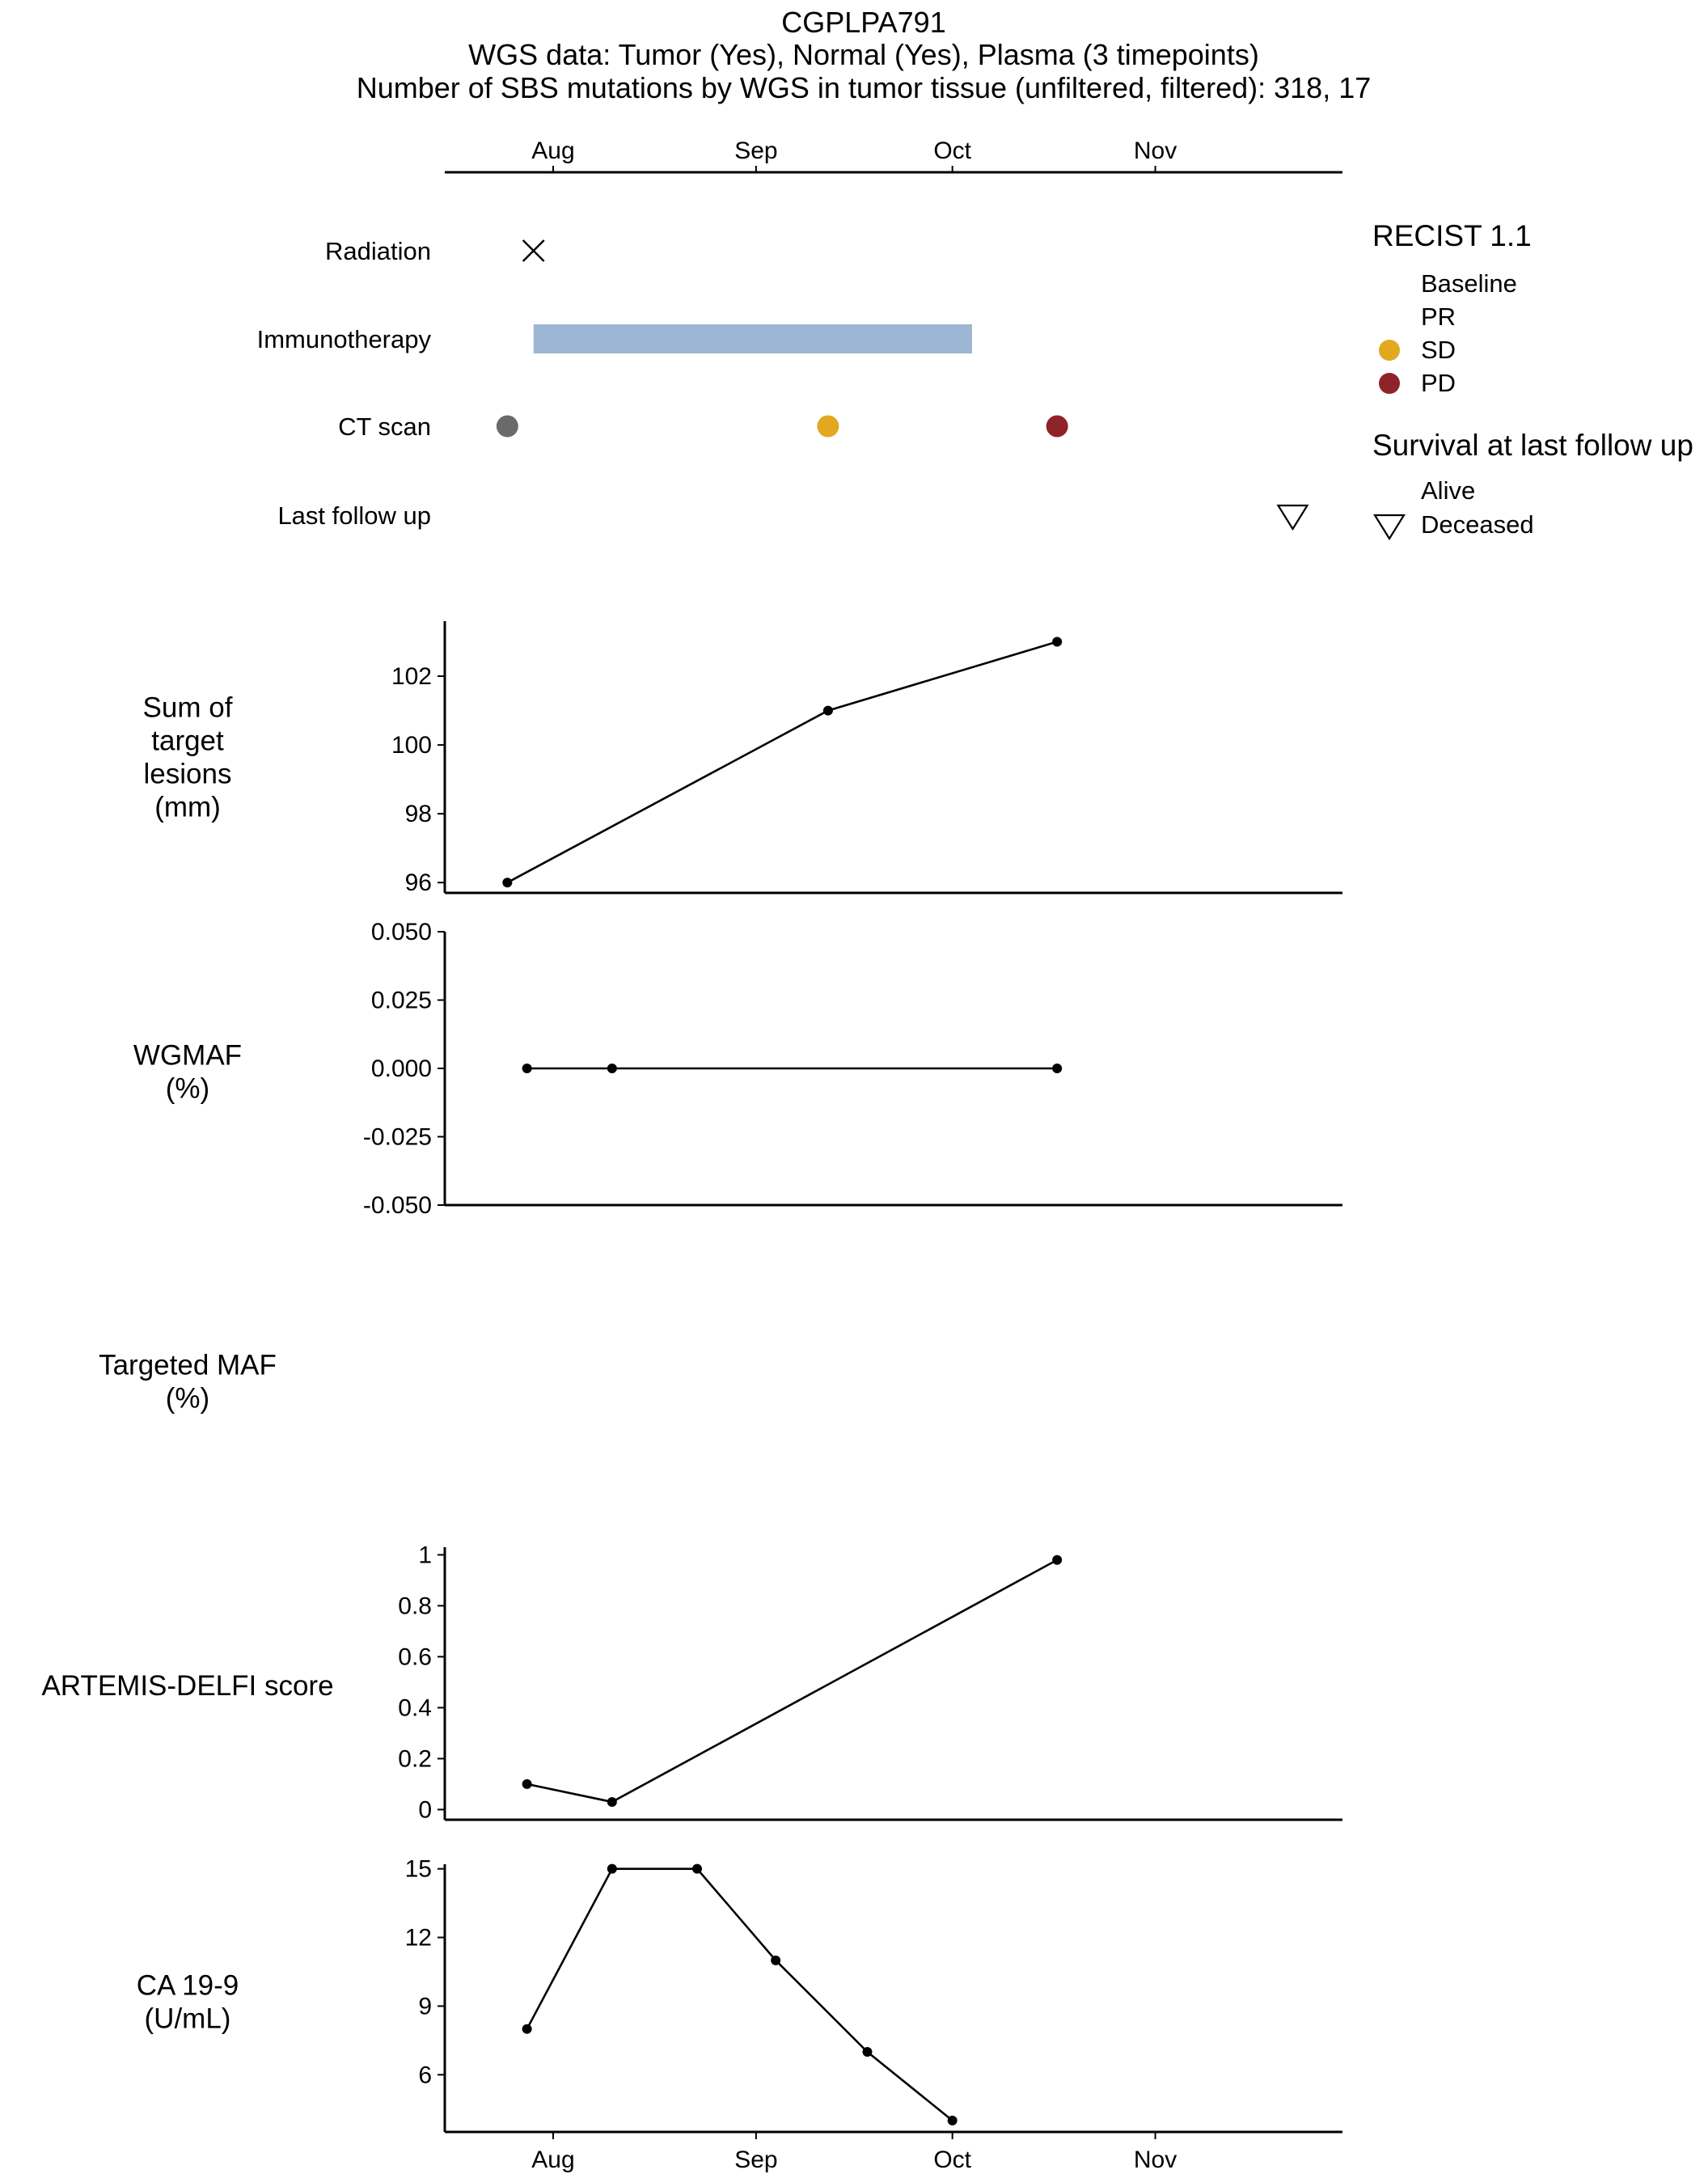  Describe the element at coordinates (401, 1068) in the screenshot. I see `y-tick-label: 0.000` at that location.